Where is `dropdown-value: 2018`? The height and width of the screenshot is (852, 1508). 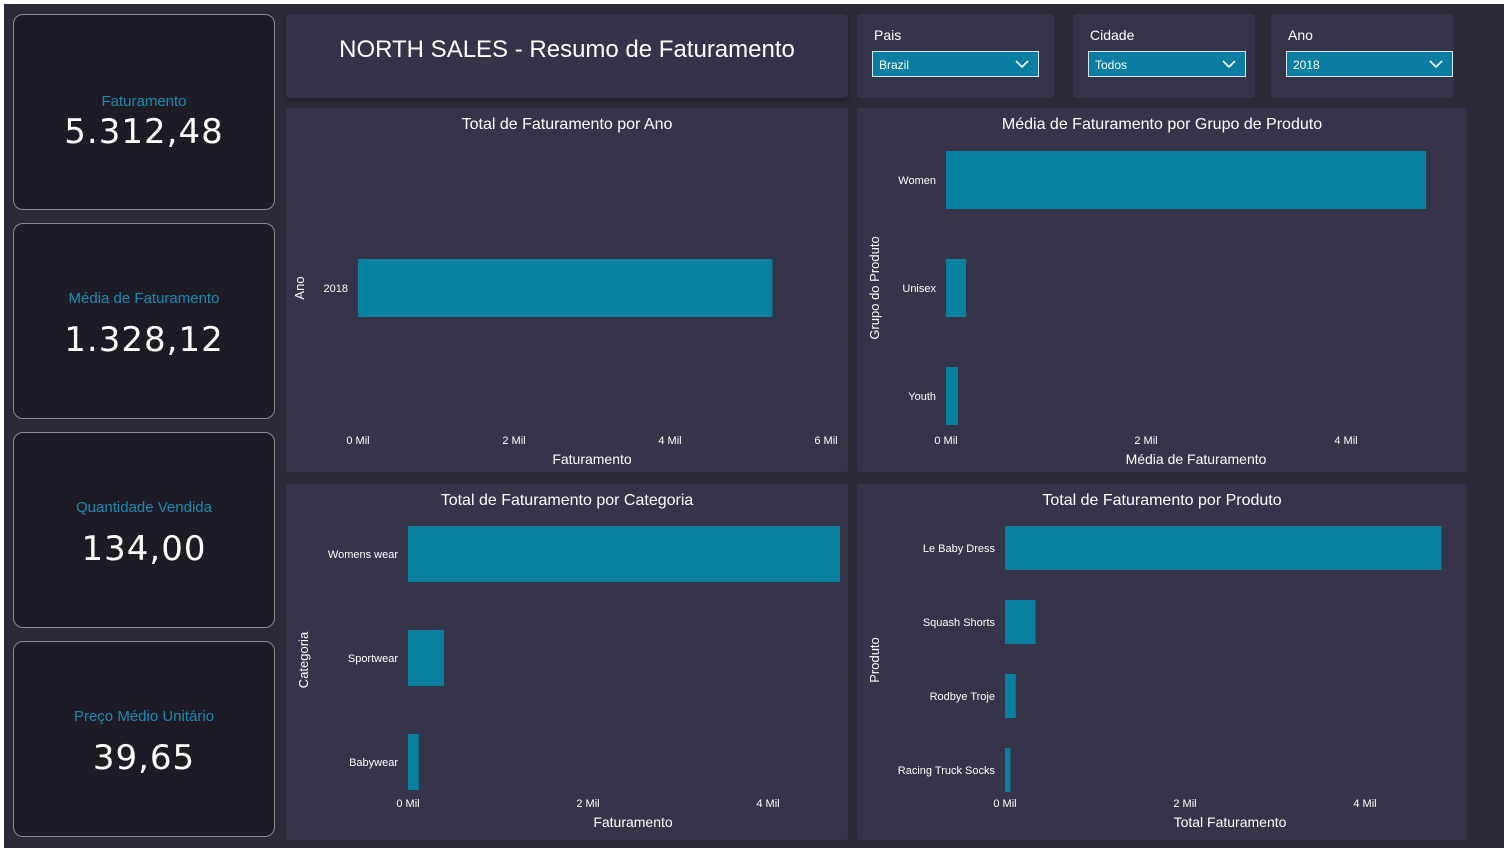
dropdown-value: 2018 is located at coordinates (1306, 65).